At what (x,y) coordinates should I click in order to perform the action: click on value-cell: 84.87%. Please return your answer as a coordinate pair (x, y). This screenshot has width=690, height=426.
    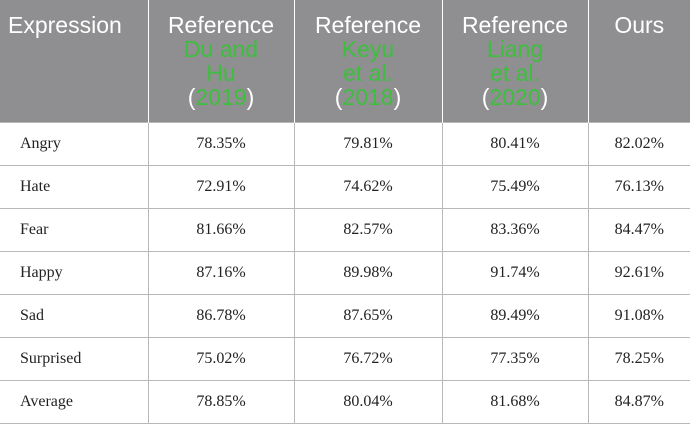
    Looking at the image, I should click on (638, 401).